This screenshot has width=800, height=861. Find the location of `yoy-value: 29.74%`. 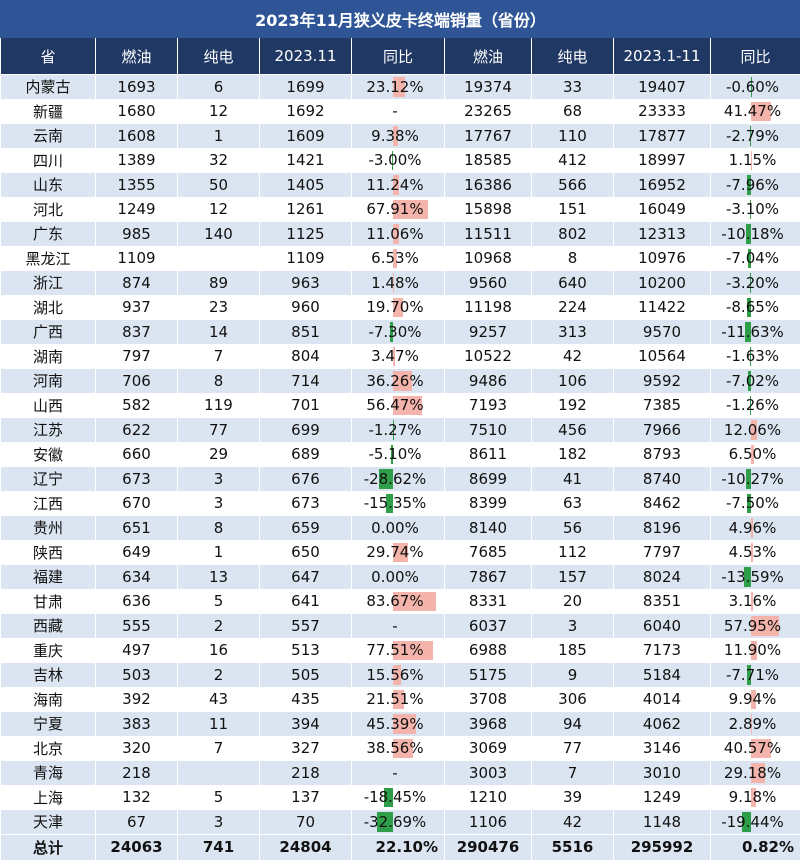

yoy-value: 29.74% is located at coordinates (394, 552).